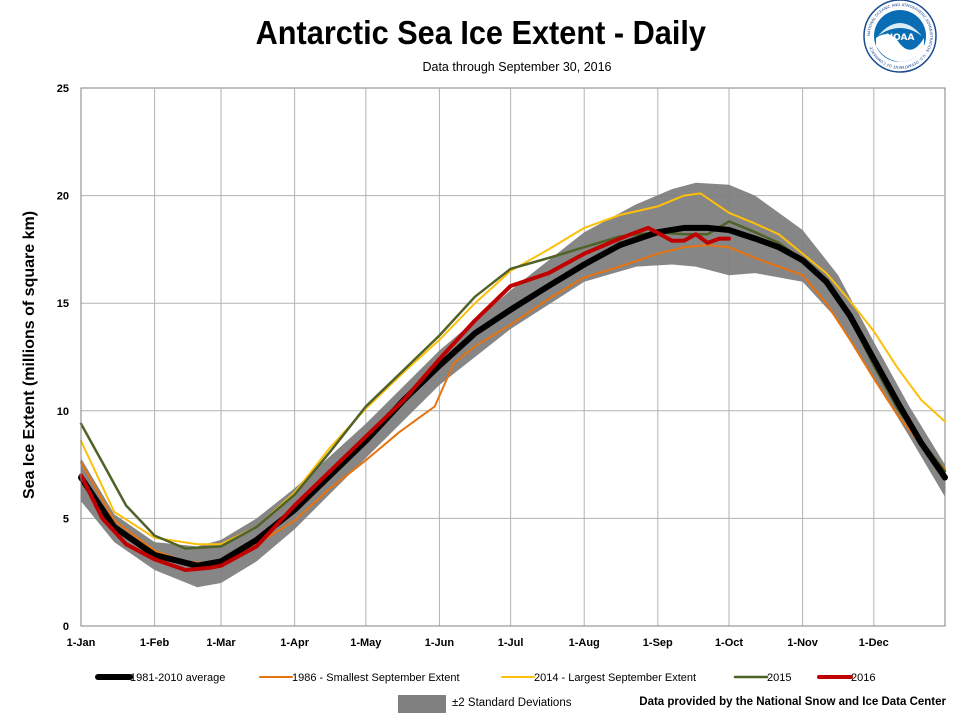 This screenshot has width=960, height=720. What do you see at coordinates (802, 643) in the screenshot?
I see `x-tick-label: 1-Nov` at bounding box center [802, 643].